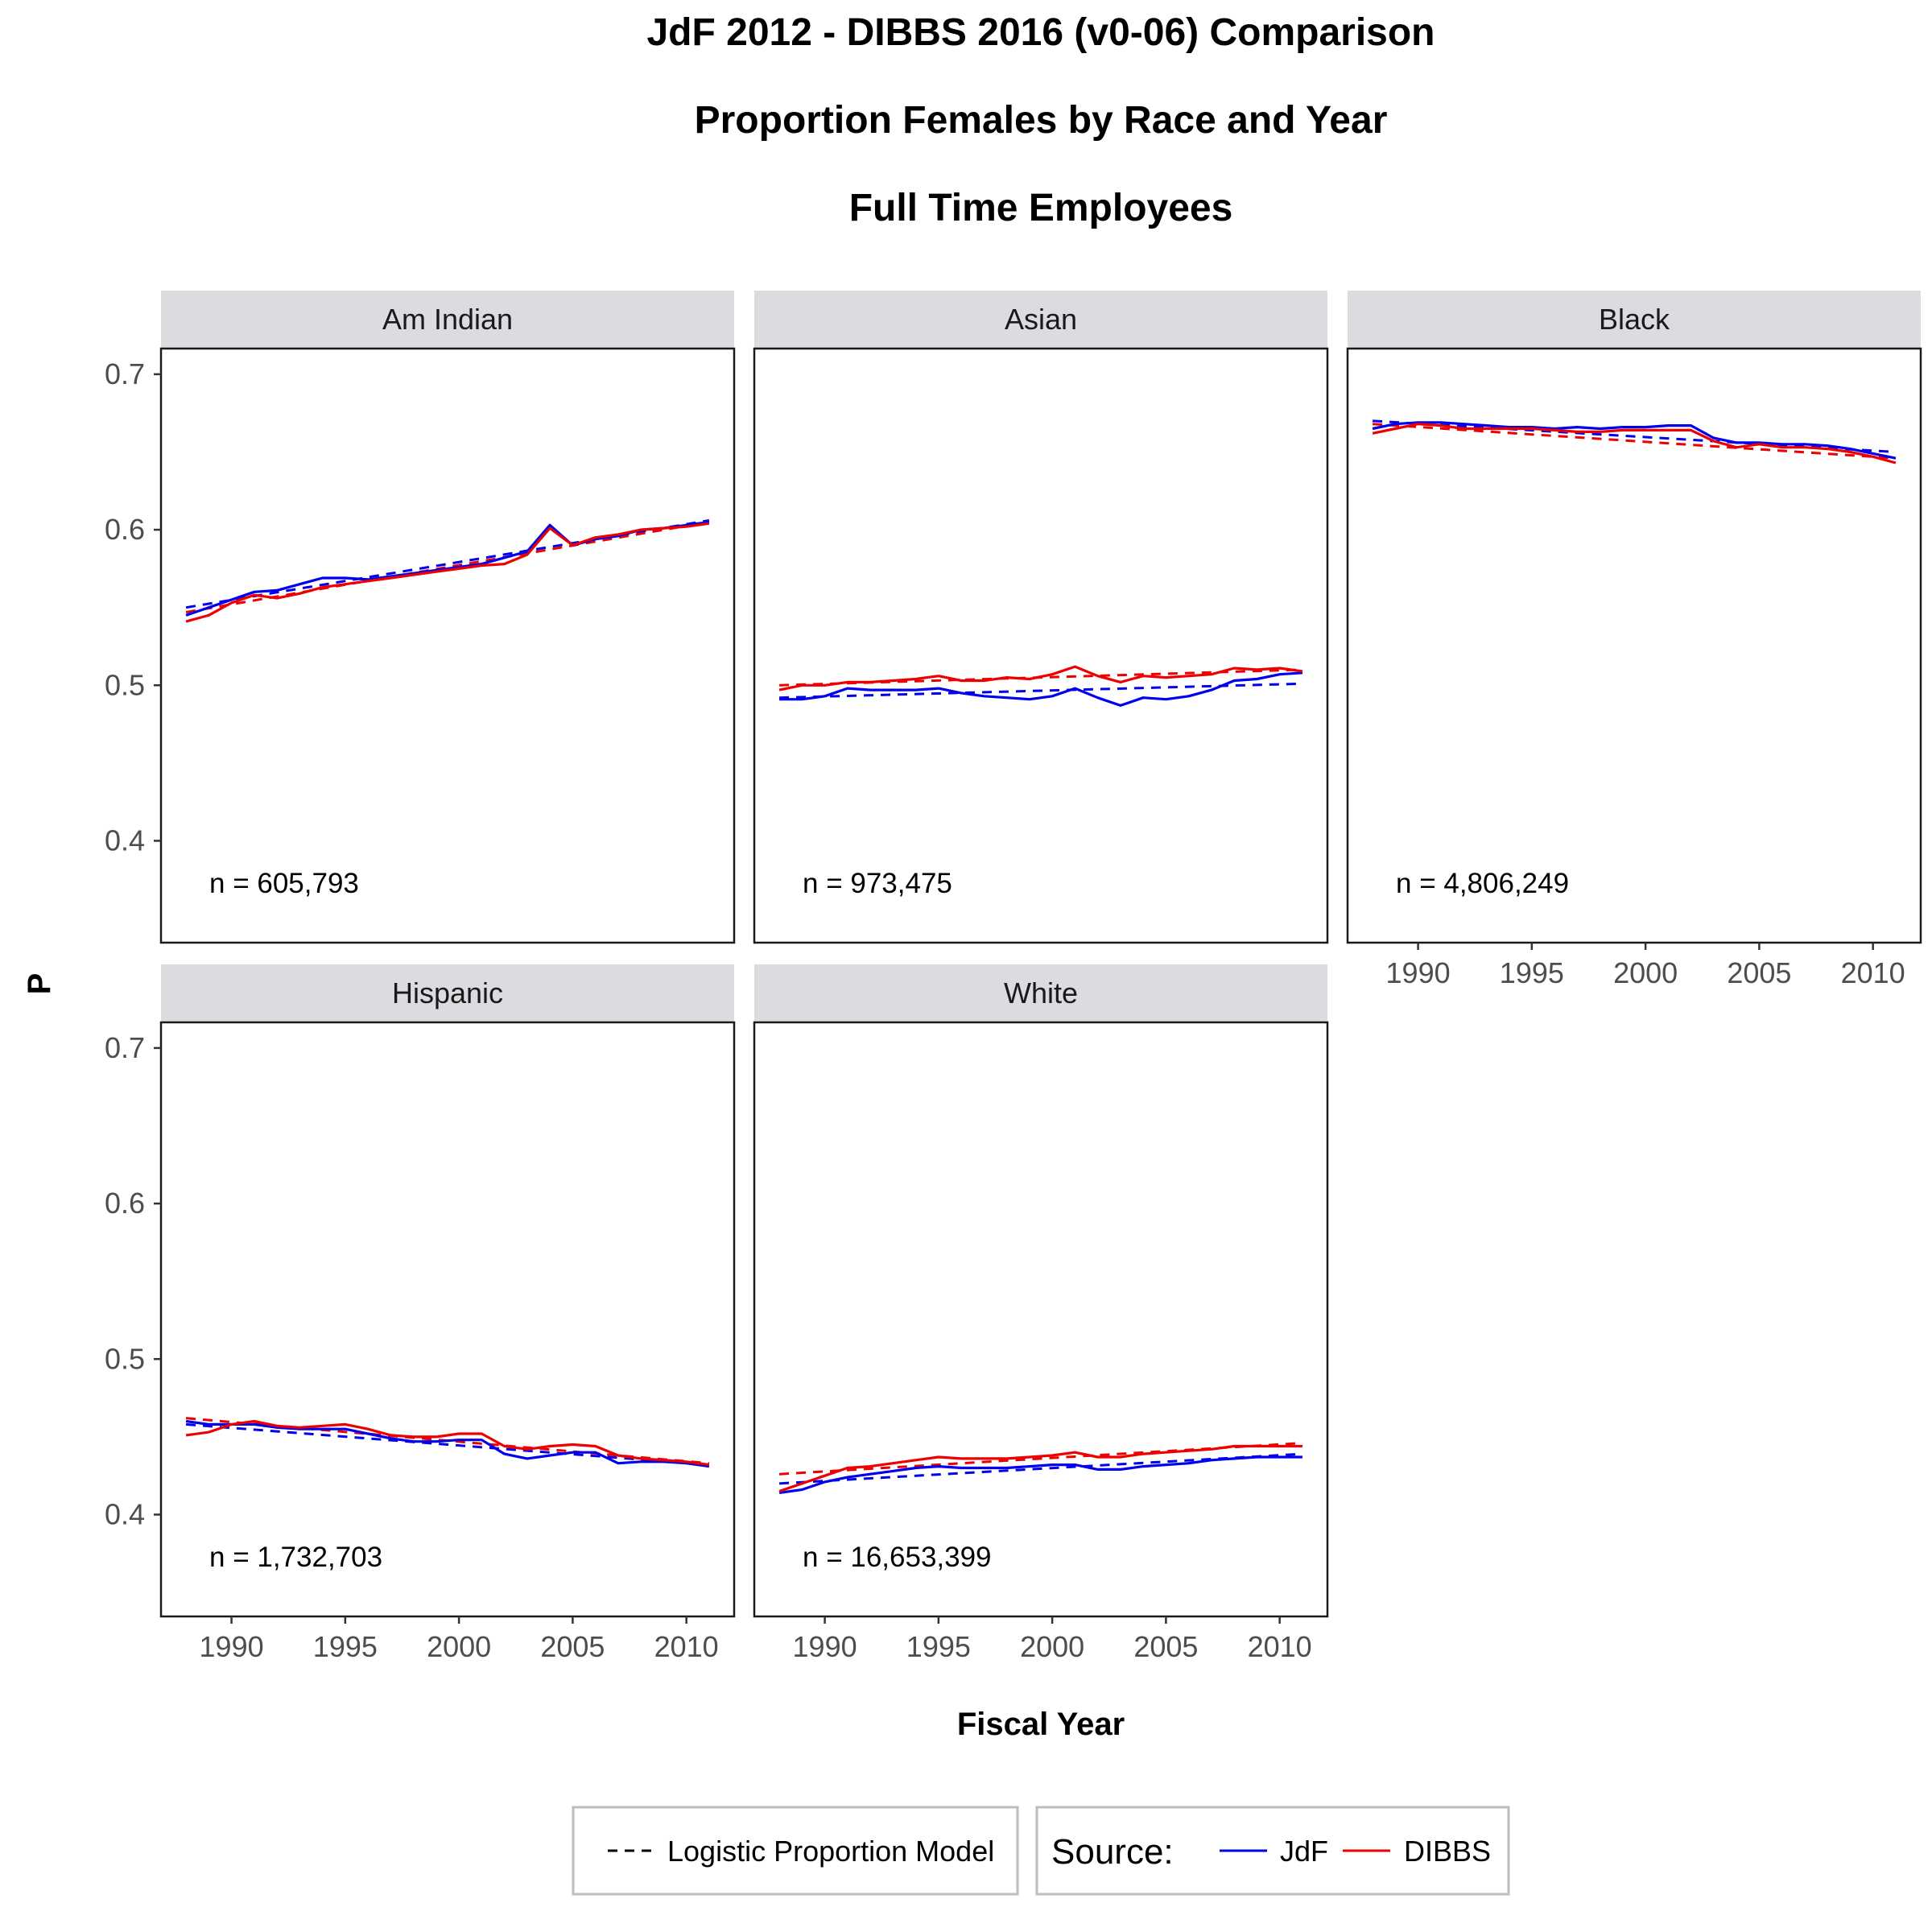 This screenshot has height=1932, width=1932. Describe the element at coordinates (39, 984) in the screenshot. I see `y-axis-title: P` at that location.